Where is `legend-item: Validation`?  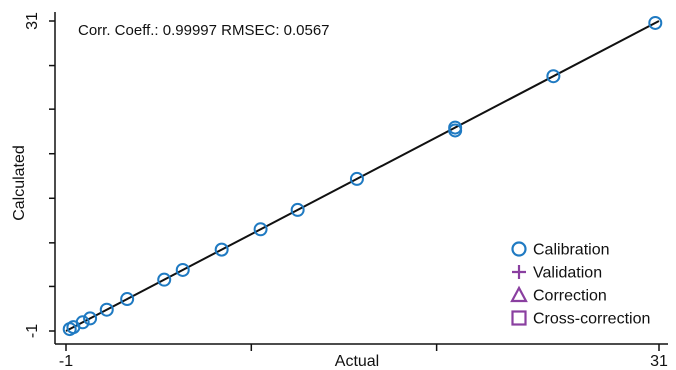
legend-item: Validation is located at coordinates (557, 273).